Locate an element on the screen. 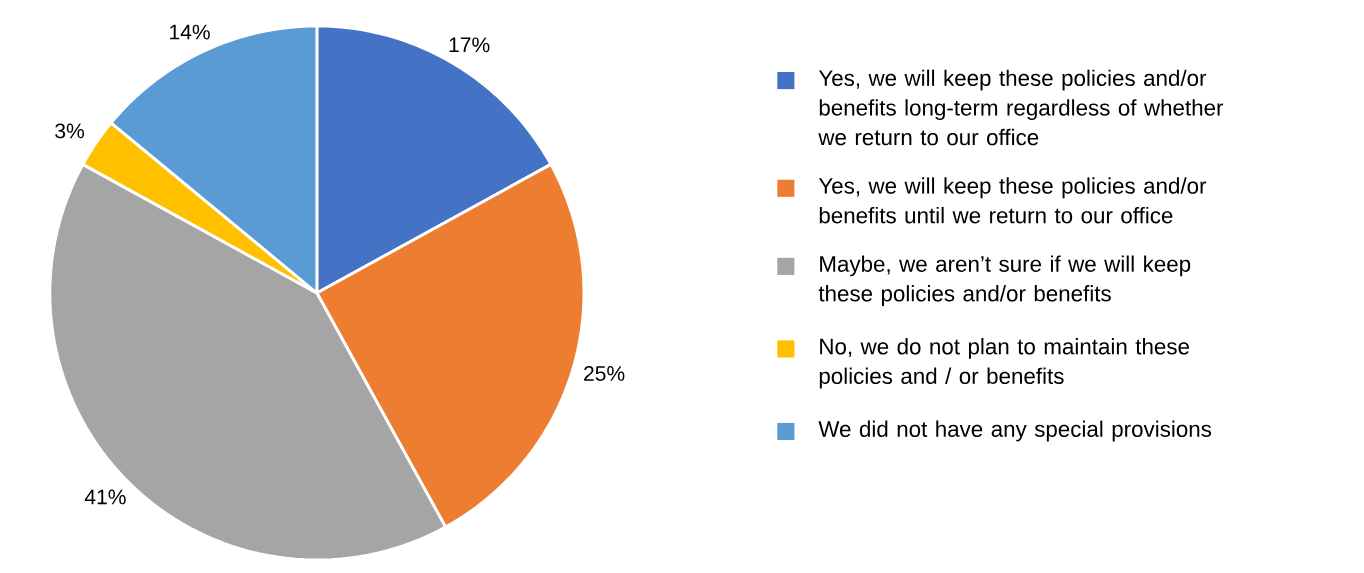 Image resolution: width=1364 pixels, height=573 pixels. legend-label: Yes, we will keep these policies and/or benefits until we return to our office is located at coordinates (1012, 200).